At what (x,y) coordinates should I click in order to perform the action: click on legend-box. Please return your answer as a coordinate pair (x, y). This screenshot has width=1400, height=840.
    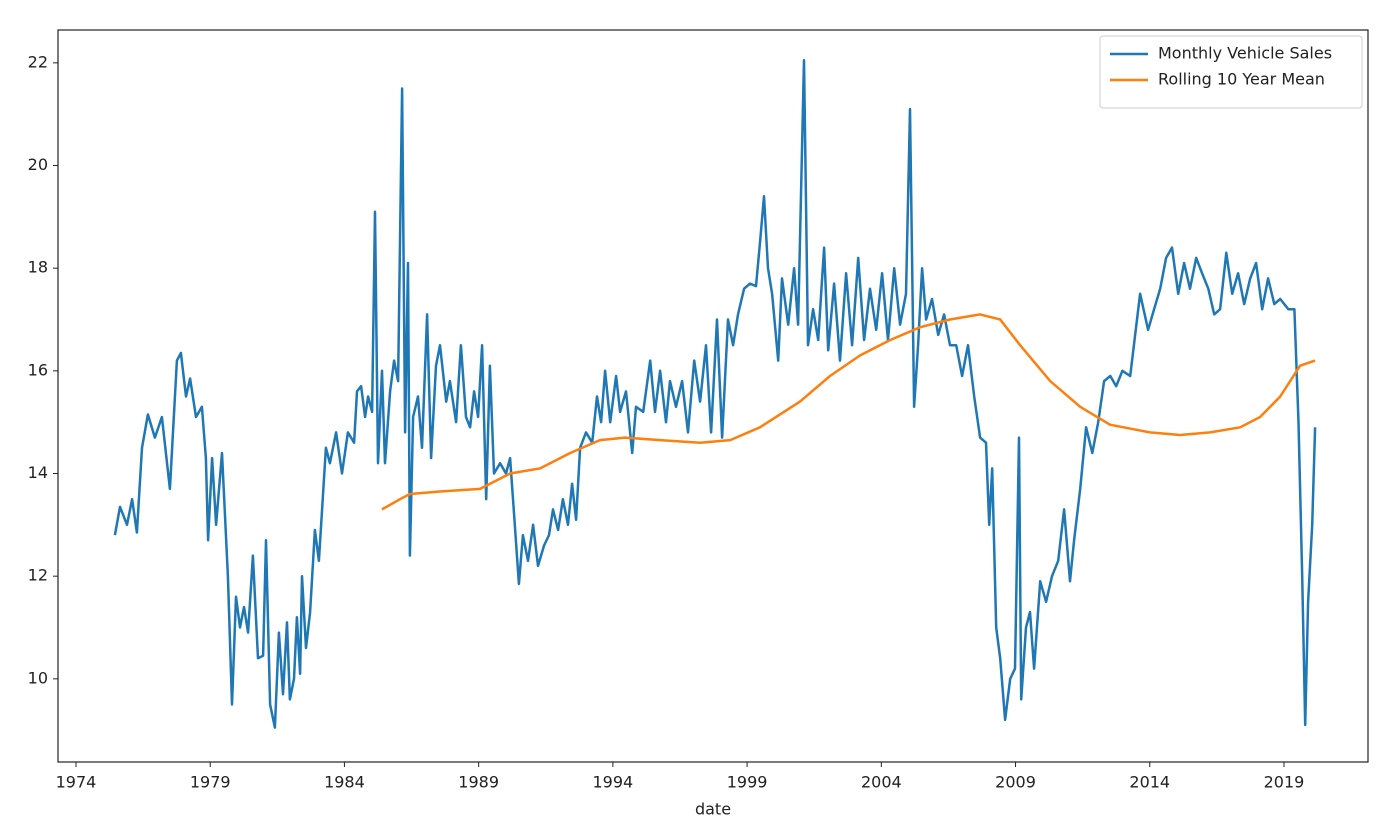
    Looking at the image, I should click on (1231, 72).